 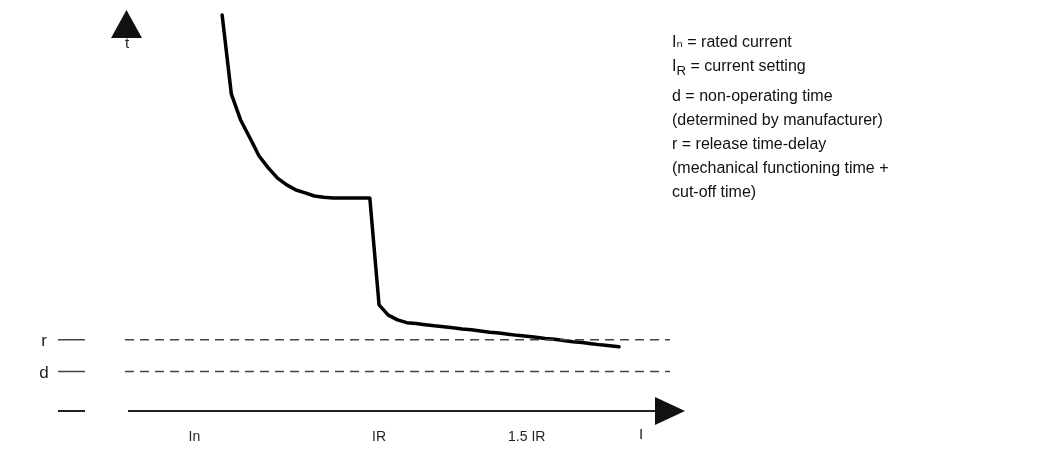 What do you see at coordinates (127, 43) in the screenshot?
I see `y-axis-title: t` at bounding box center [127, 43].